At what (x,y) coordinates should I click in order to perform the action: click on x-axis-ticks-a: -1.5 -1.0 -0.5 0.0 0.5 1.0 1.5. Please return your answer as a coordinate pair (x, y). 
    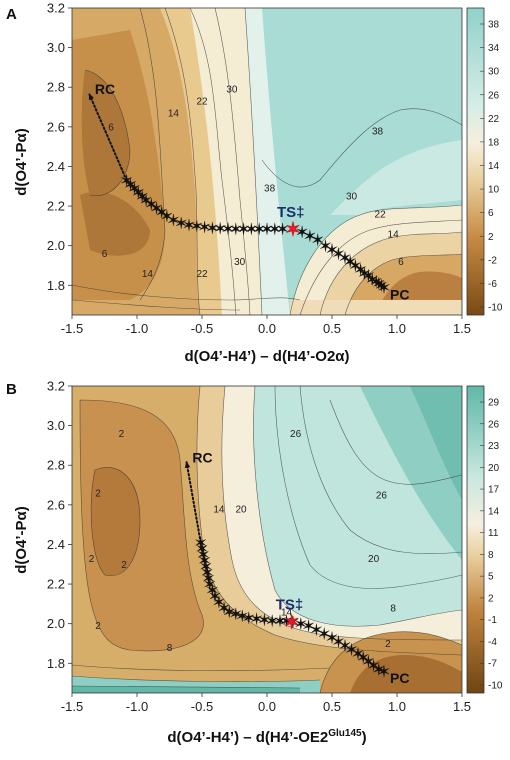
    Looking at the image, I should click on (266, 325).